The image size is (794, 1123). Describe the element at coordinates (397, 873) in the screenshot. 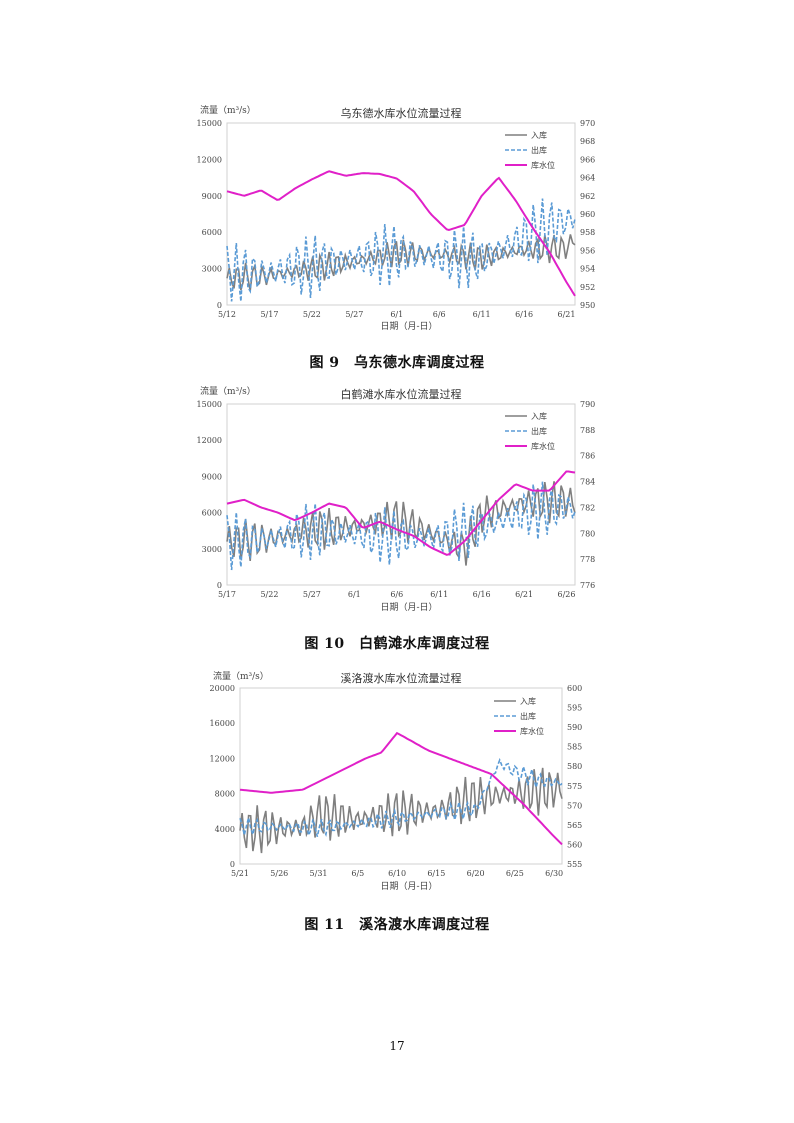

I see `x-tick-label: 6/10` at that location.